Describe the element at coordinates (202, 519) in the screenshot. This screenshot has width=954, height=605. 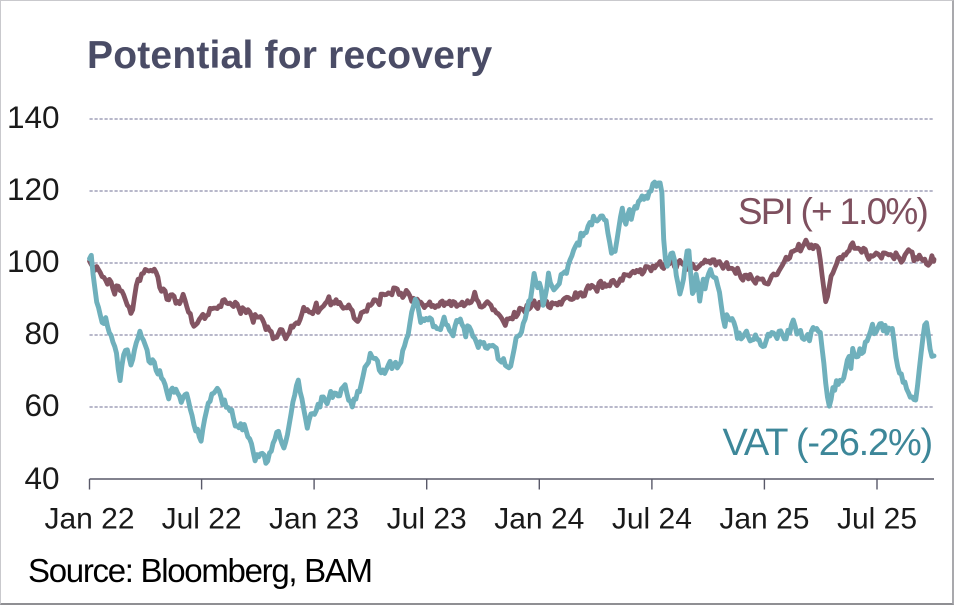
I see `svg-text: Jul 22` at that location.